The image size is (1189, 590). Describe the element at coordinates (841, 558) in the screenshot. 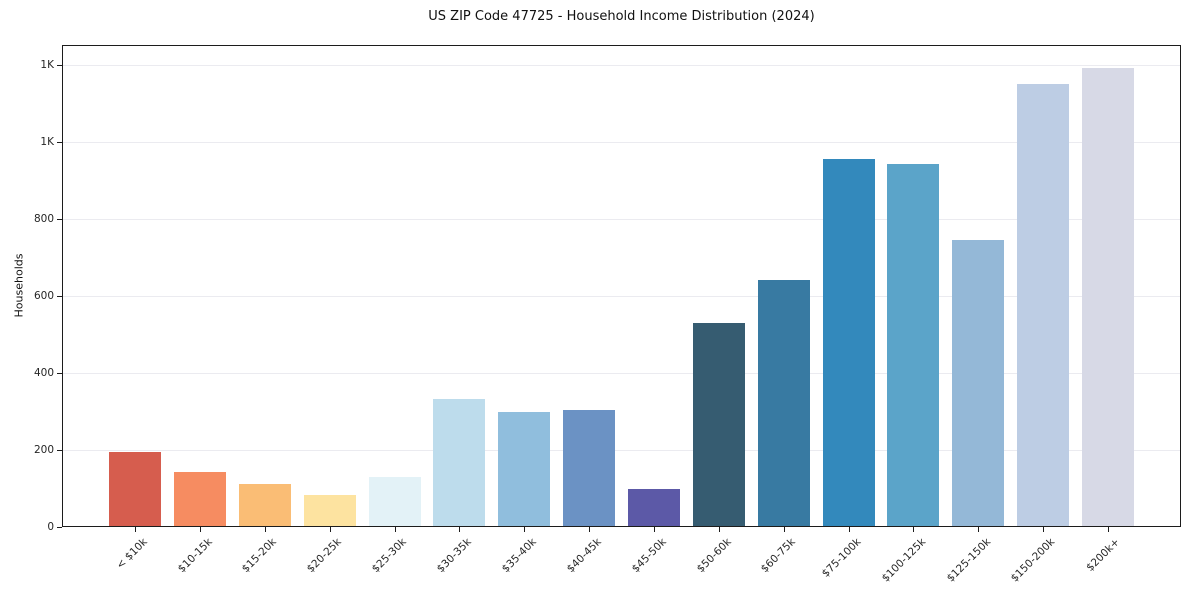

I see `x-tick-label: $75-100k` at that location.